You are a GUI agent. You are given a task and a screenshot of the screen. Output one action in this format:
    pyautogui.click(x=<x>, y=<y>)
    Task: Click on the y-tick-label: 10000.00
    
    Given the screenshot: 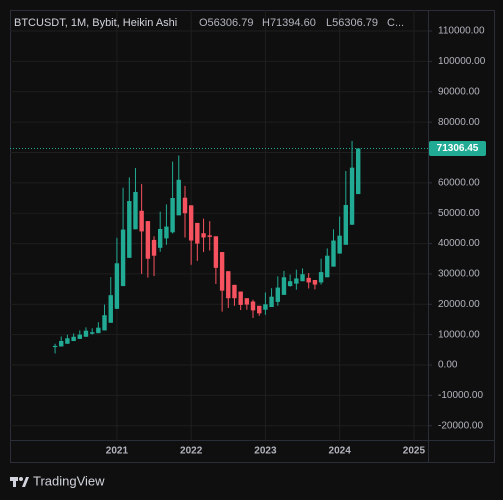 What is the action you would take?
    pyautogui.click(x=459, y=334)
    